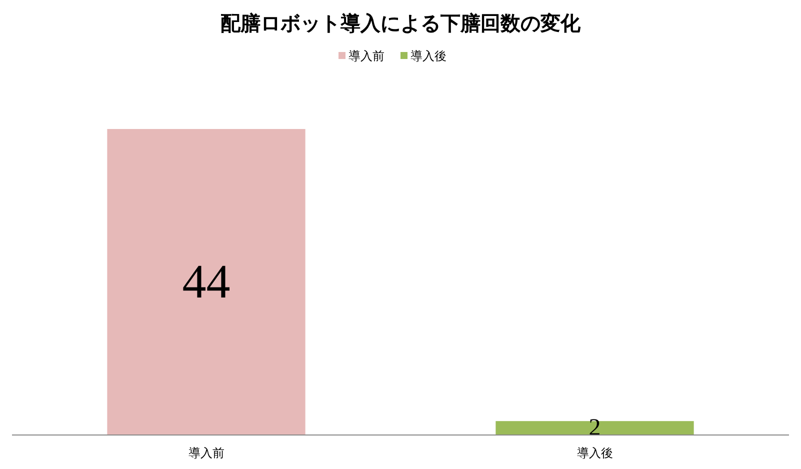  I want to click on legend-label: 導入後, so click(428, 56).